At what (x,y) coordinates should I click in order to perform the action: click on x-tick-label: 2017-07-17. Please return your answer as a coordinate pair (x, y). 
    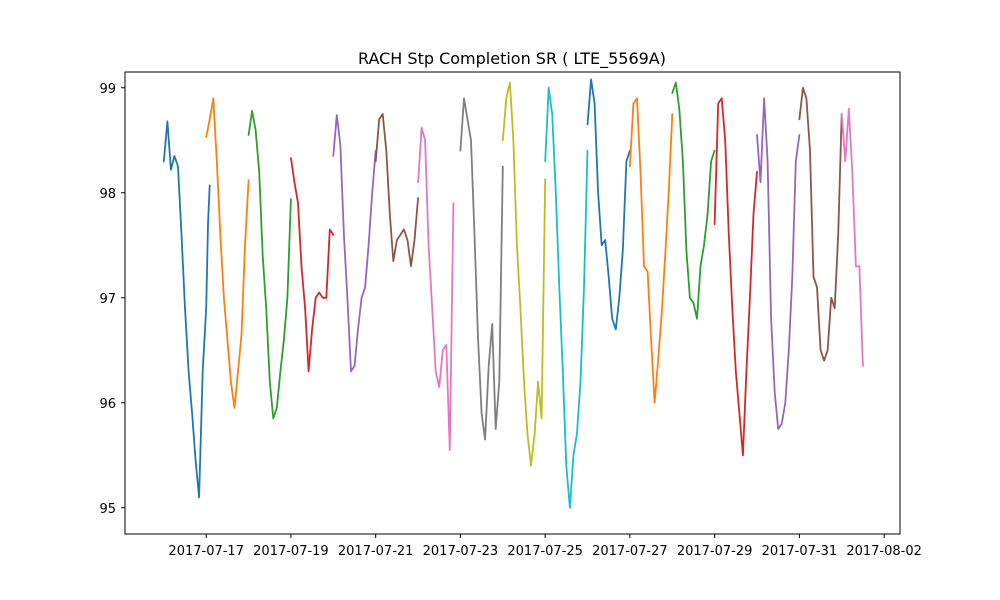
    Looking at the image, I should click on (206, 551).